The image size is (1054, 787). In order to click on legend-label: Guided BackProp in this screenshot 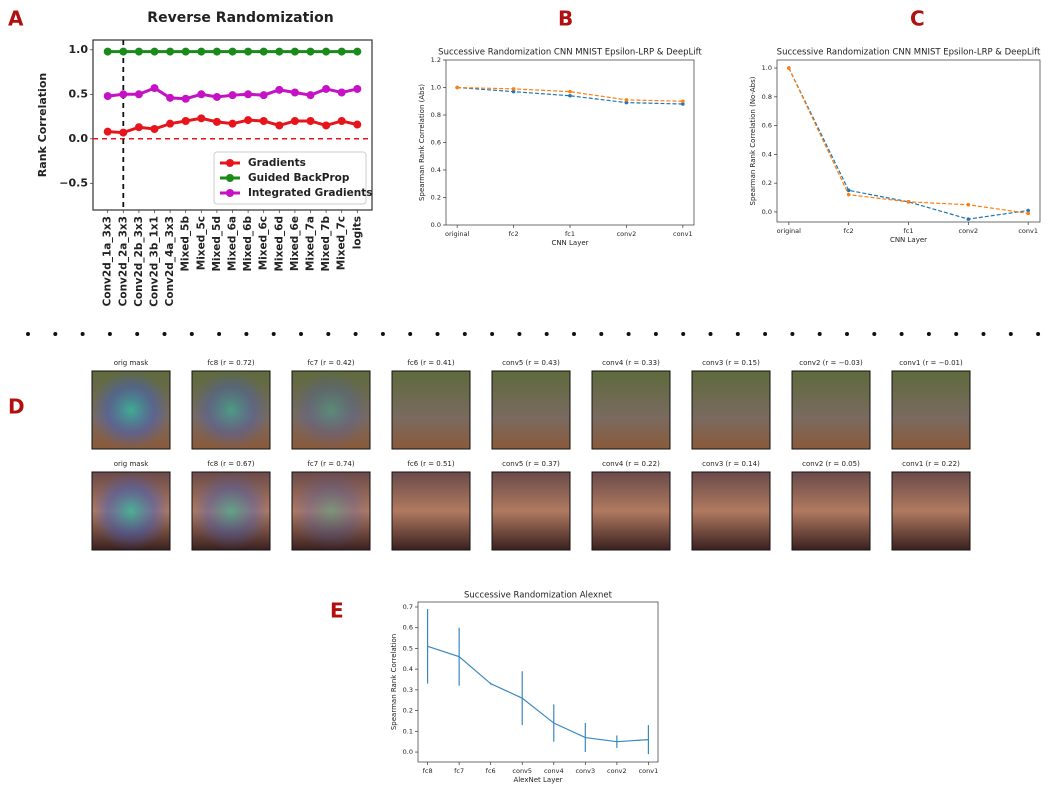, I will do `click(299, 178)`.